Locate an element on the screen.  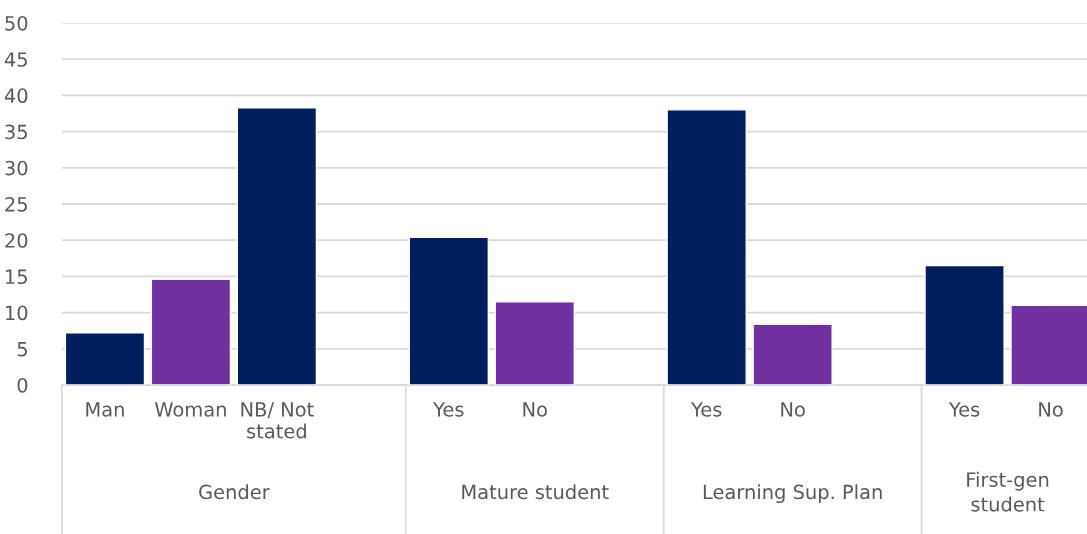
y-tick-label: 20 is located at coordinates (16, 240).